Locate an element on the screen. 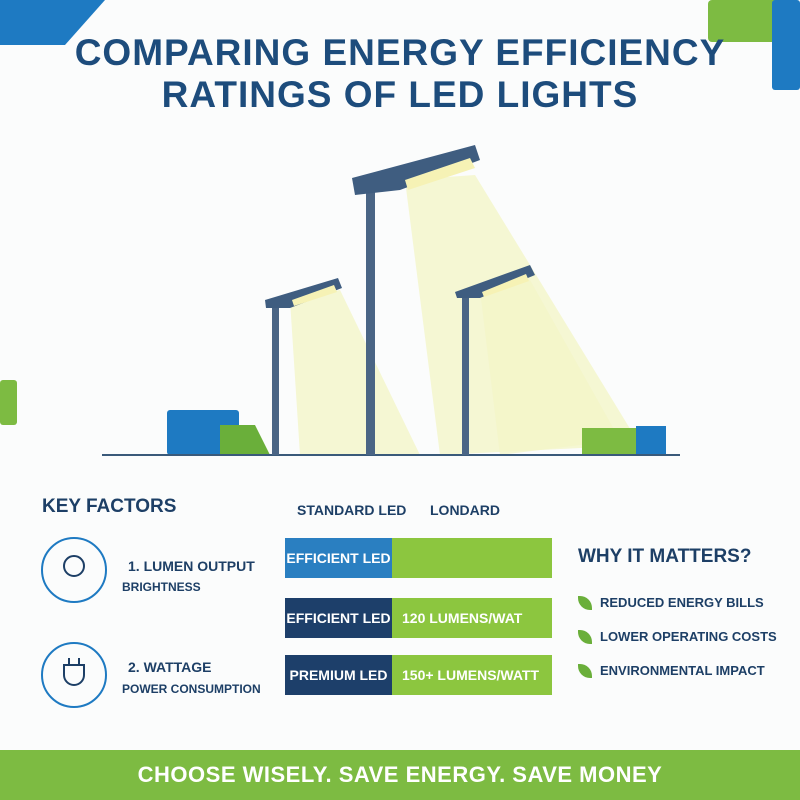 The height and width of the screenshot is (800, 800). why-text: LOWER OPERATING COSTS is located at coordinates (688, 636).